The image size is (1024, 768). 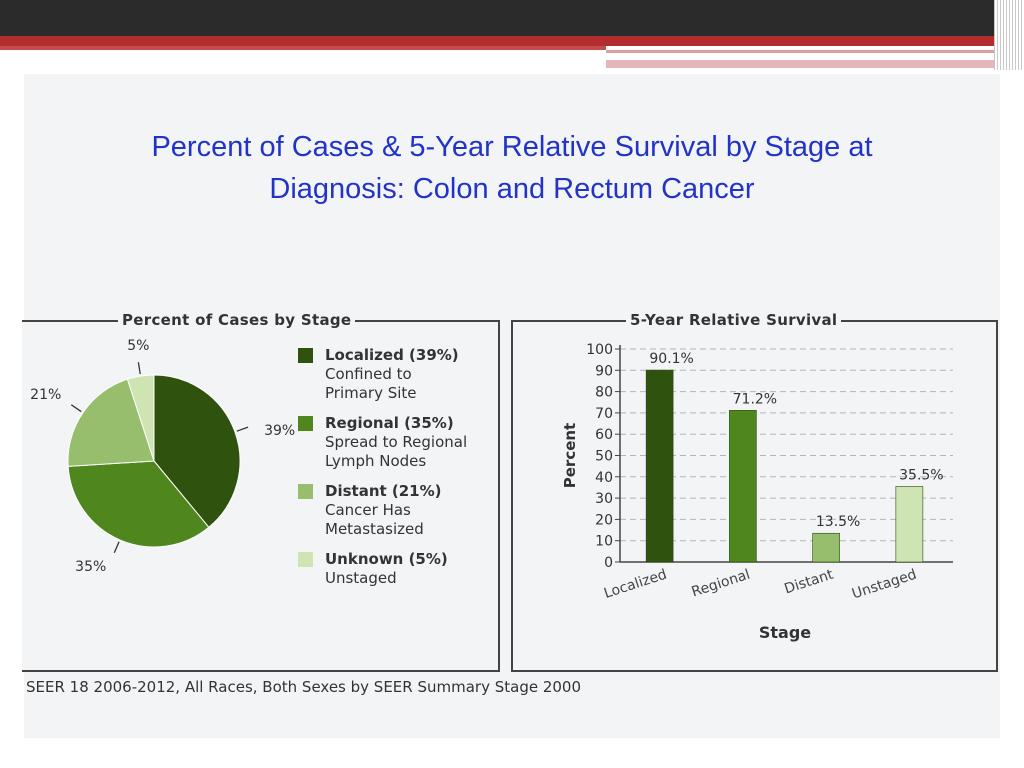 What do you see at coordinates (743, 486) in the screenshot?
I see `bar-regional` at bounding box center [743, 486].